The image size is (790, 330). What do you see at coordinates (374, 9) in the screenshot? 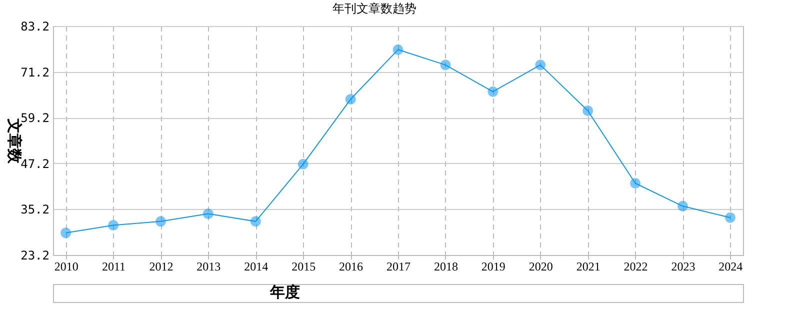
I see `chart-title: 年刊文章数趋势` at bounding box center [374, 9].